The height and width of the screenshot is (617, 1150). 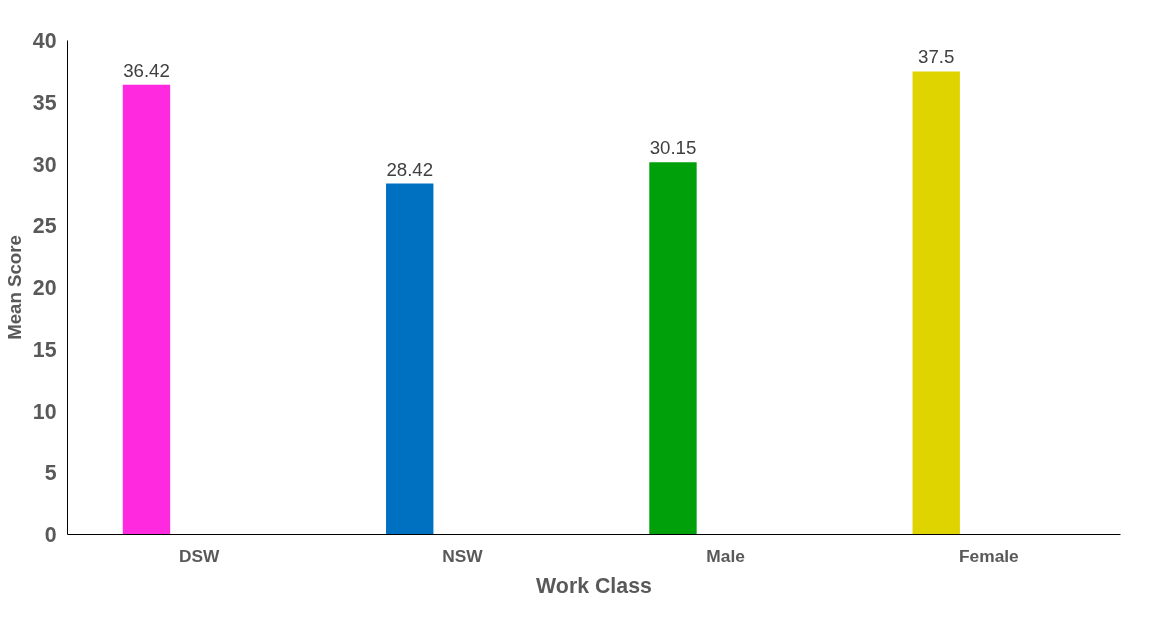 I want to click on y-tick-label: 0, so click(x=50, y=535).